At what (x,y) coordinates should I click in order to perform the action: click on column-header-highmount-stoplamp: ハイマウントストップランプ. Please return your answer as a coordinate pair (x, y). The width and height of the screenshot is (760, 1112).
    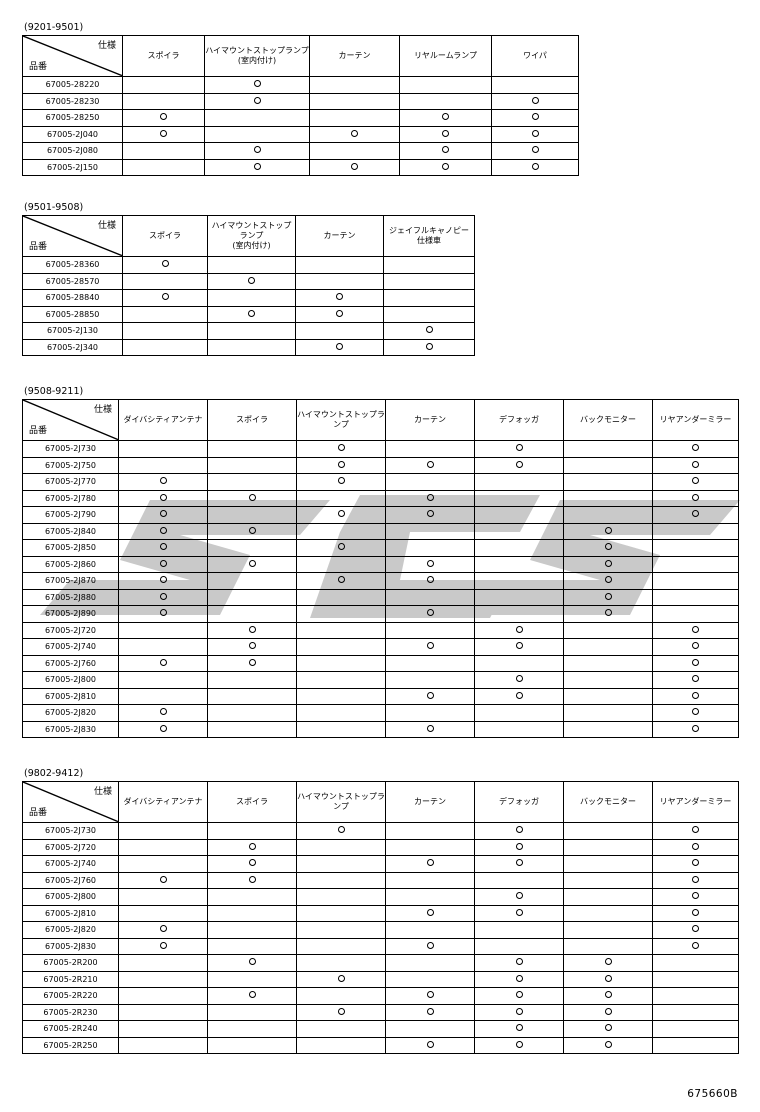
    Looking at the image, I should click on (341, 420).